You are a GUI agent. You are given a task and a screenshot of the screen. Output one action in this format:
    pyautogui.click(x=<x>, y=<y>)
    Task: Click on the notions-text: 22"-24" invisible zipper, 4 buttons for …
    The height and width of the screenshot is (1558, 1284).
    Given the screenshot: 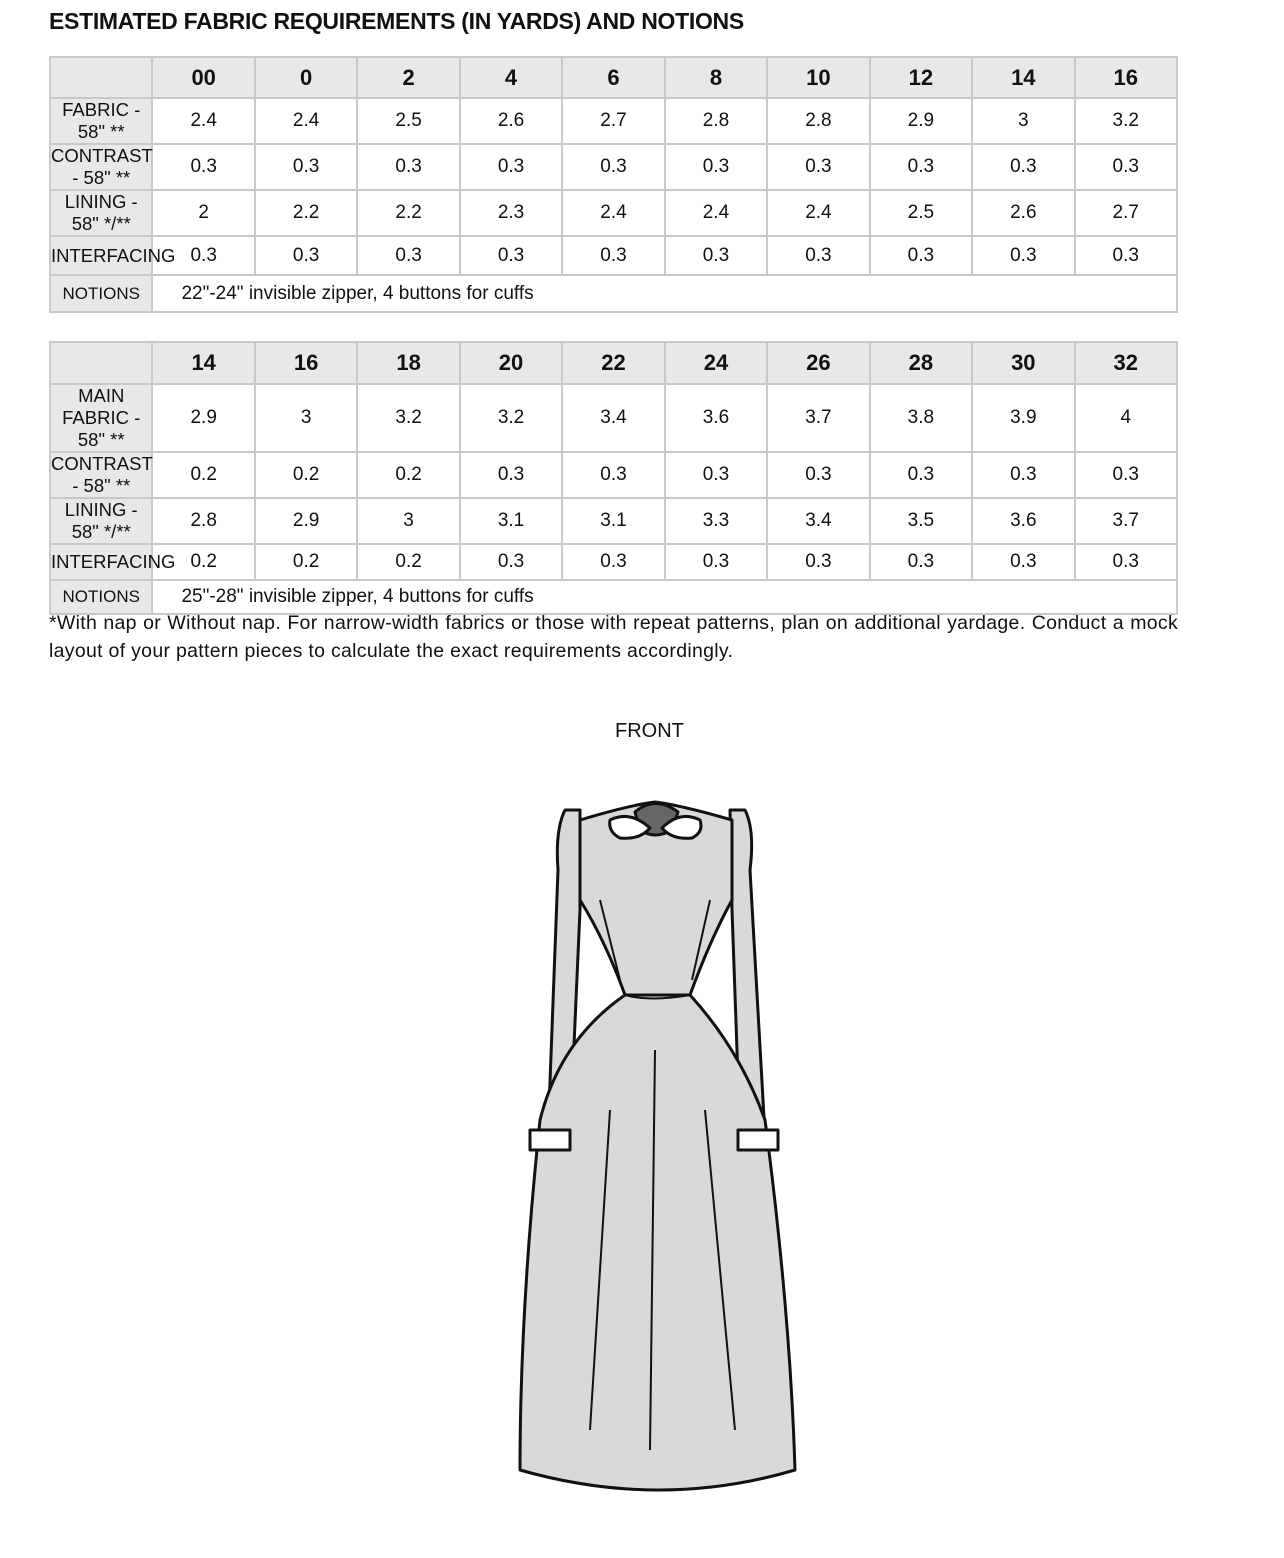 What is the action you would take?
    pyautogui.click(x=664, y=293)
    